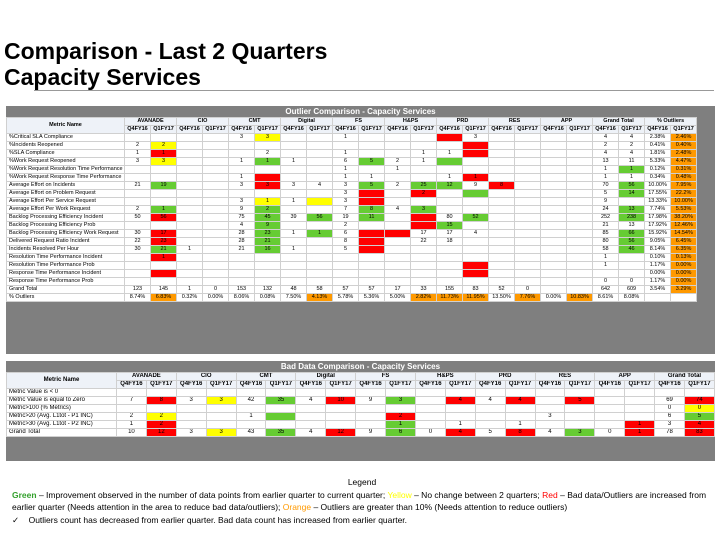 The image size is (720, 540). I want to click on metric-name-cell: % Outliers, so click(65, 297).